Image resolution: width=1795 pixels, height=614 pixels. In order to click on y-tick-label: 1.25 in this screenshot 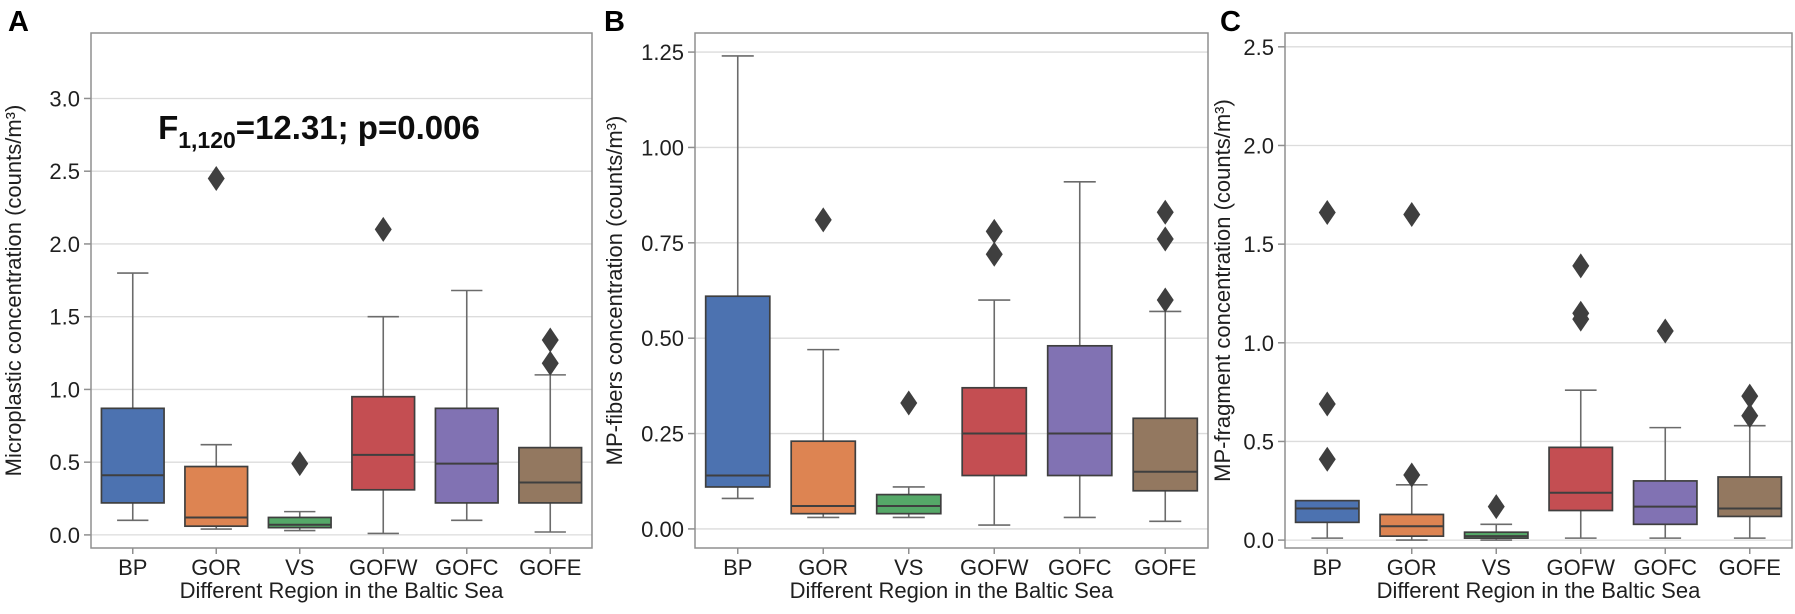, I will do `click(662, 52)`.